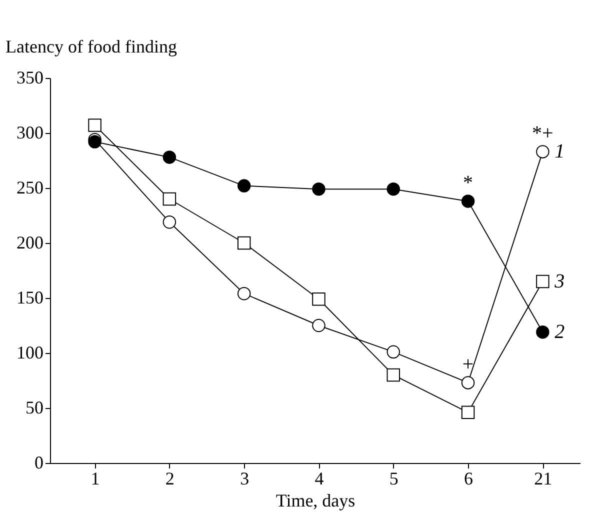 This screenshot has width=616, height=527. What do you see at coordinates (30, 132) in the screenshot?
I see `y-tick-label: 300` at bounding box center [30, 132].